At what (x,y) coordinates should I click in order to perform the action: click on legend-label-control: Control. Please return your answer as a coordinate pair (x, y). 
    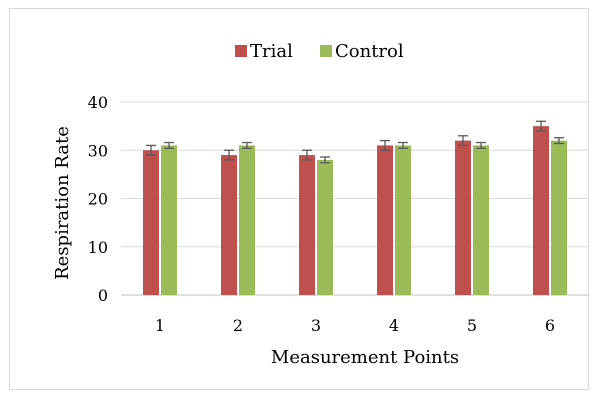
    Looking at the image, I should click on (369, 51).